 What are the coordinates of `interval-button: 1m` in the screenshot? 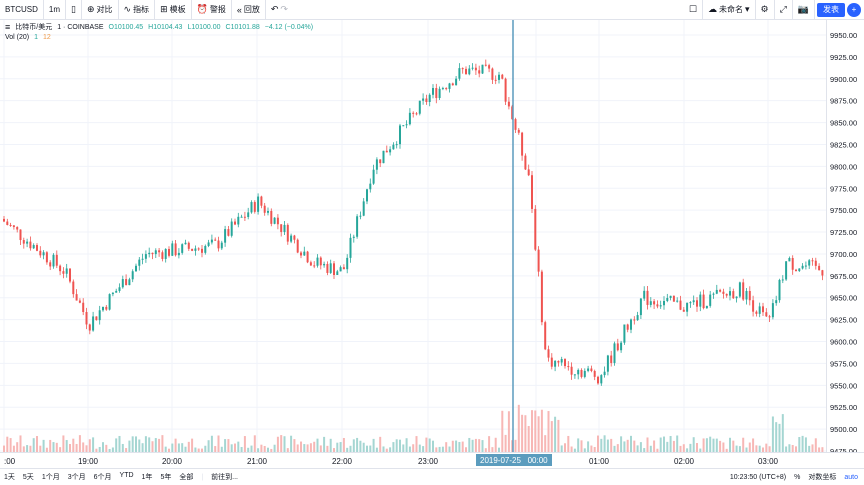 It's located at (55, 10).